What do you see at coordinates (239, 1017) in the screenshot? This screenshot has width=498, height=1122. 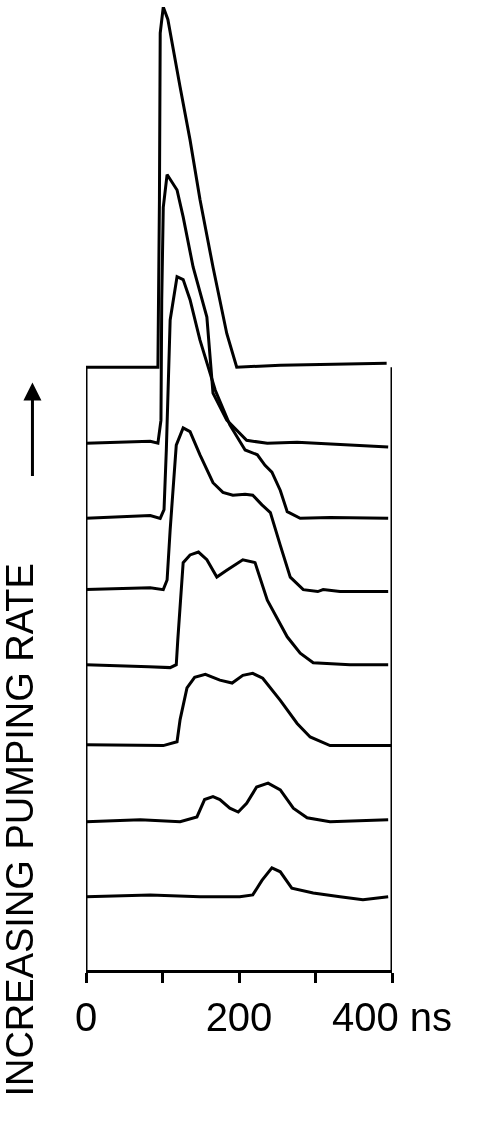 I see `x-tick-label: 200` at bounding box center [239, 1017].